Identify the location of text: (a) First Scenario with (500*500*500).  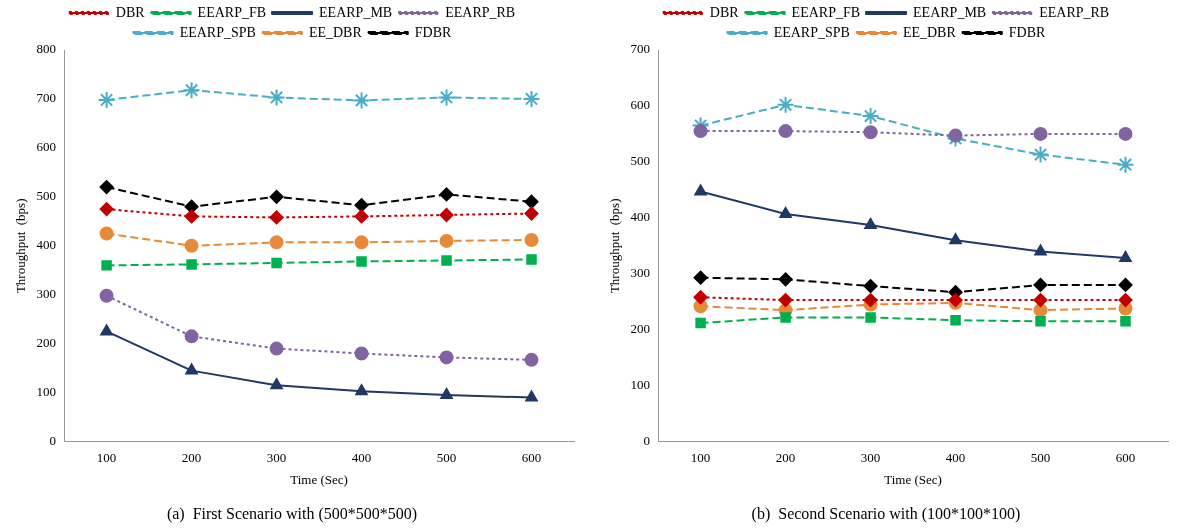
(292, 513).